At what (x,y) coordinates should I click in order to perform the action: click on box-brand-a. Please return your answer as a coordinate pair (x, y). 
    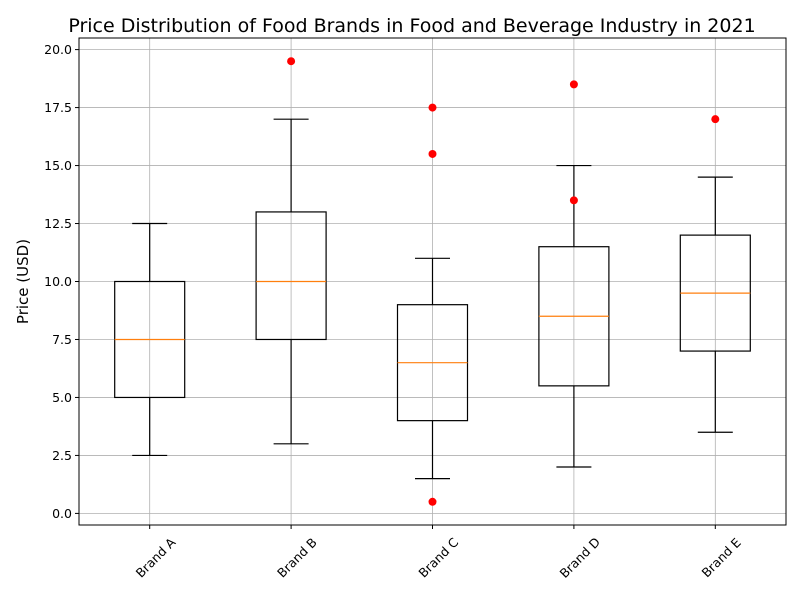
    Looking at the image, I should click on (150, 340).